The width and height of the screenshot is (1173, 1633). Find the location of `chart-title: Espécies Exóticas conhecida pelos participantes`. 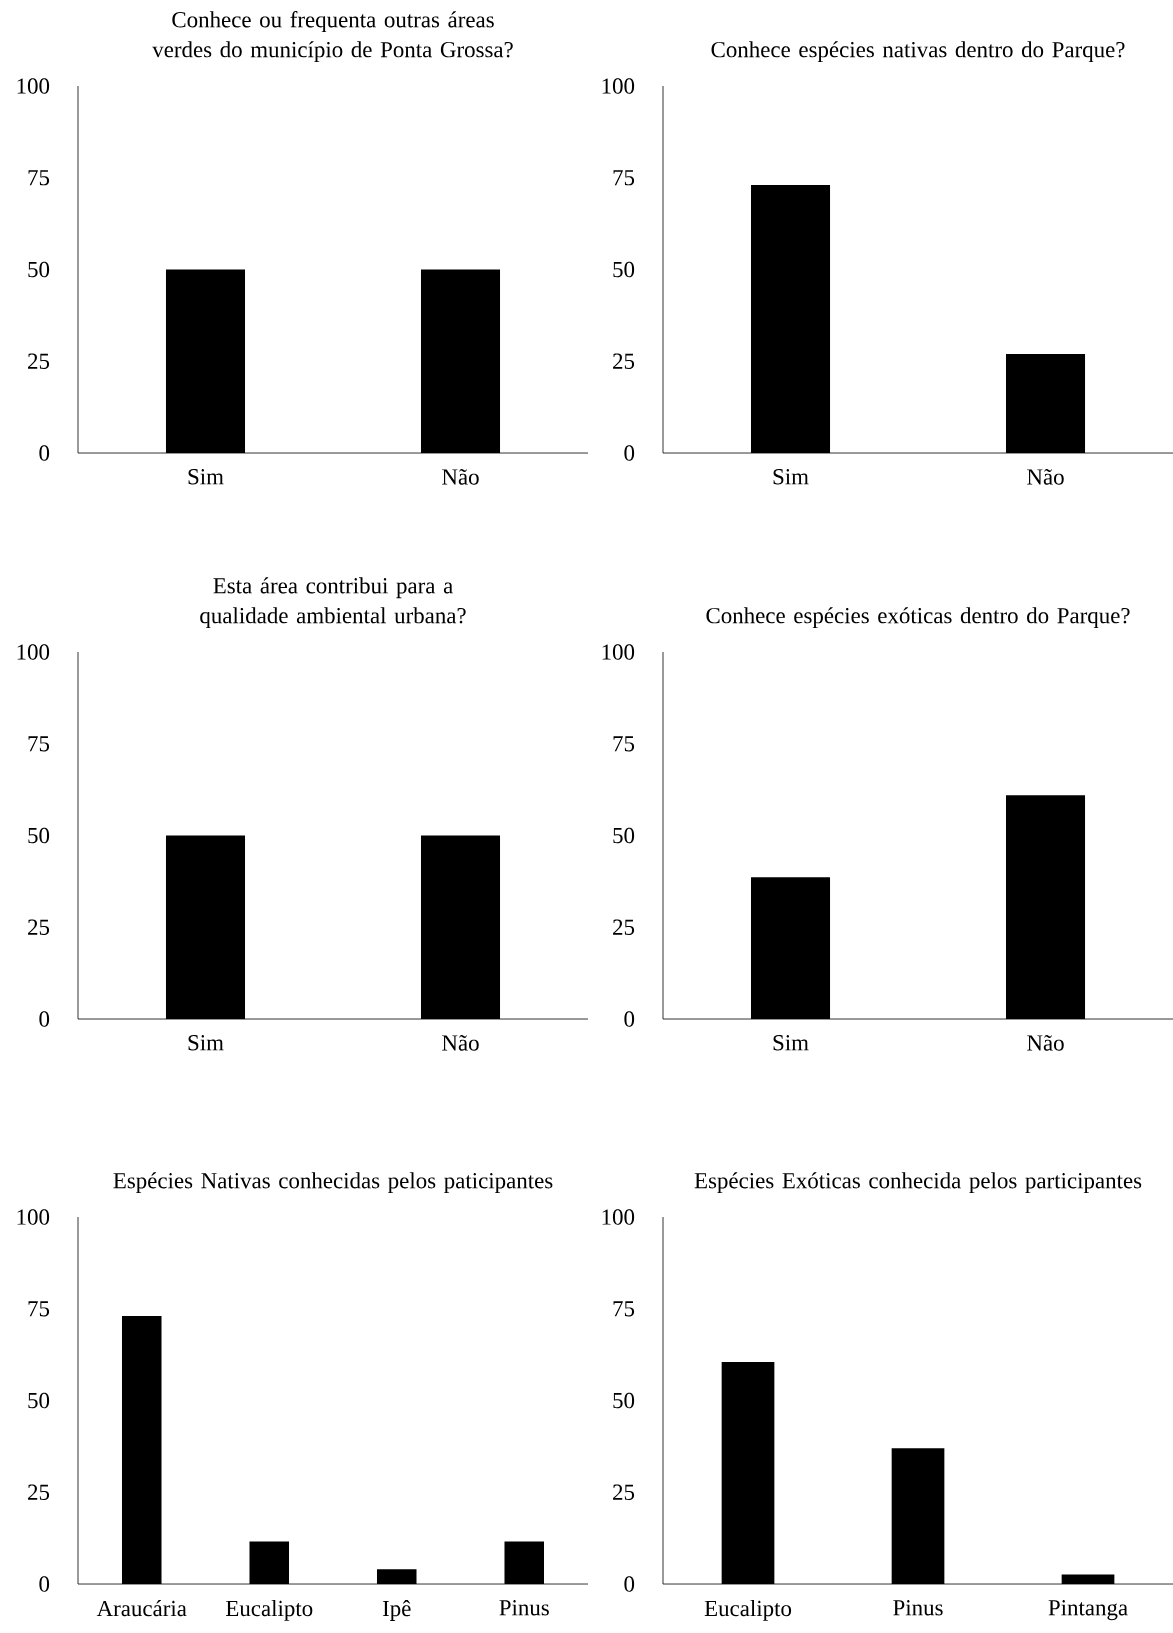

chart-title: Espécies Exóticas conhecida pelos participantes is located at coordinates (918, 1183).